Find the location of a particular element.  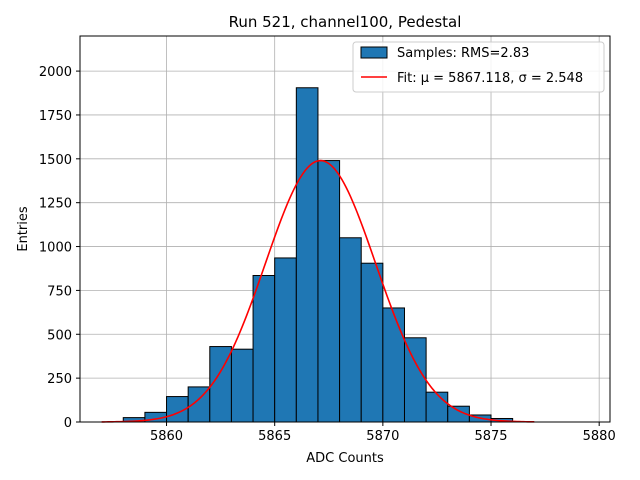

y-axis: 0 250 500 750 1000 1250 1500 1750 2000 is located at coordinates (59, 248).